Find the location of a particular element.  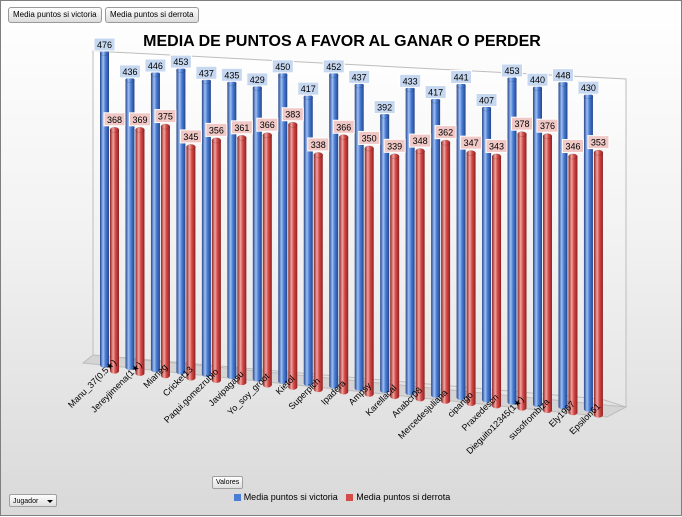

data-label-derrota-3: 345 is located at coordinates (190, 136).